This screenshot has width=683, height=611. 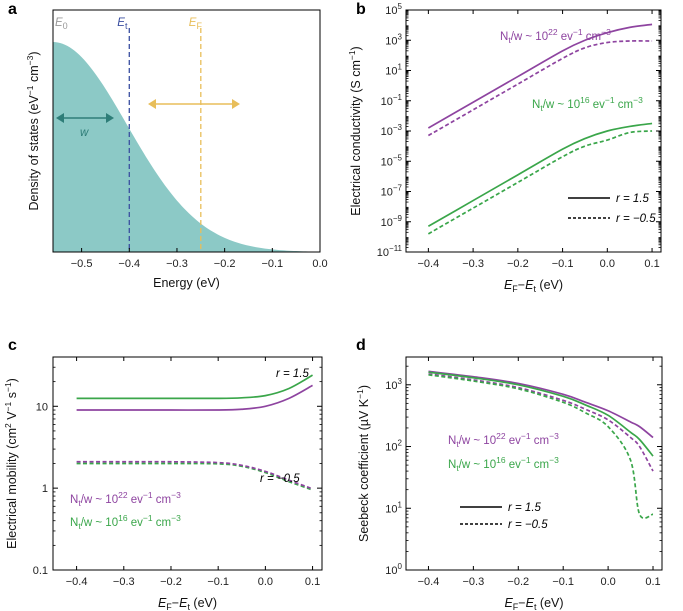 What do you see at coordinates (530, 603) in the screenshot?
I see `panel-d-xlabel-et: E` at bounding box center [530, 603].